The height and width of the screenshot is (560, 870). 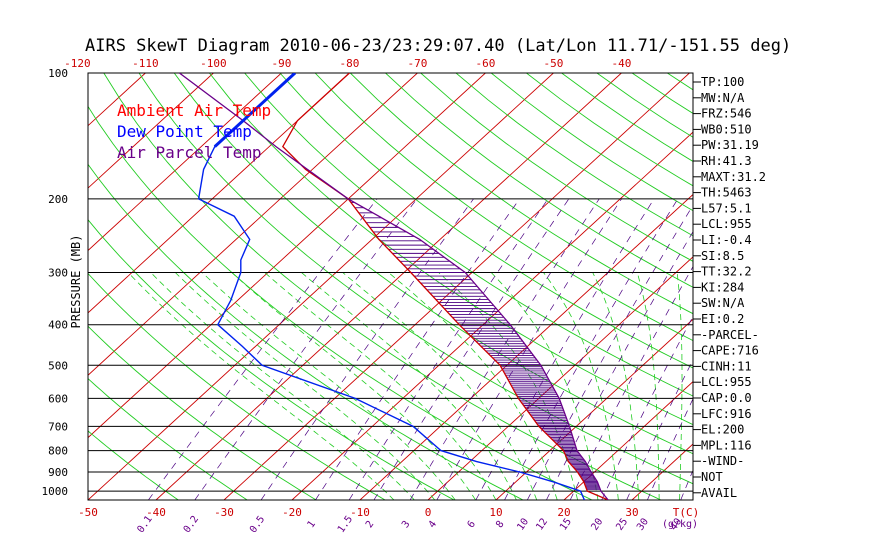 I want to click on side-panel-item: AVAIL, so click(x=719, y=493).